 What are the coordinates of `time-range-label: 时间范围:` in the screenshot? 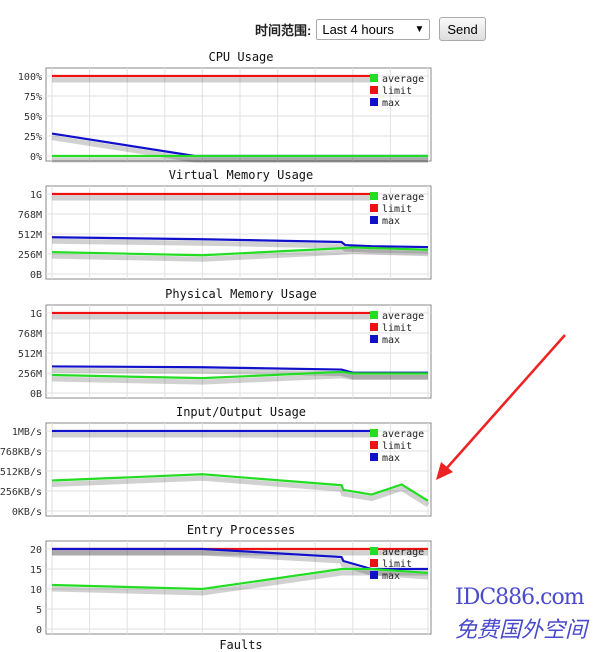 It's located at (283, 30).